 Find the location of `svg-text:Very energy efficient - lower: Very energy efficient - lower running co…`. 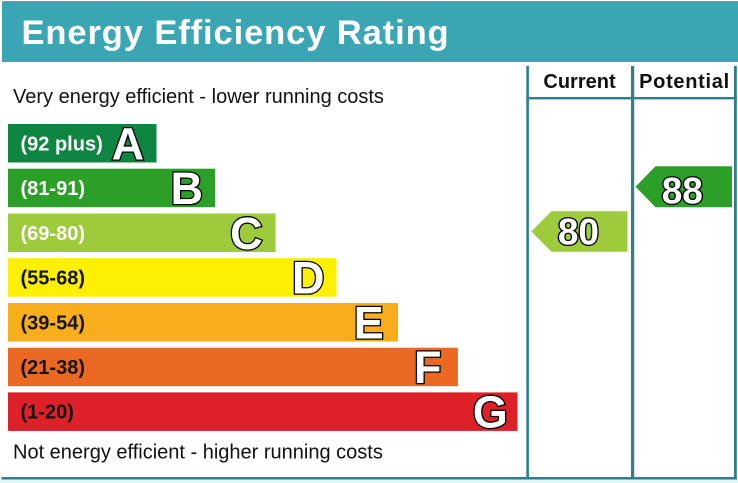

svg-text:Very energy efficient - lower: Very energy efficient - lower running co… is located at coordinates (198, 97).